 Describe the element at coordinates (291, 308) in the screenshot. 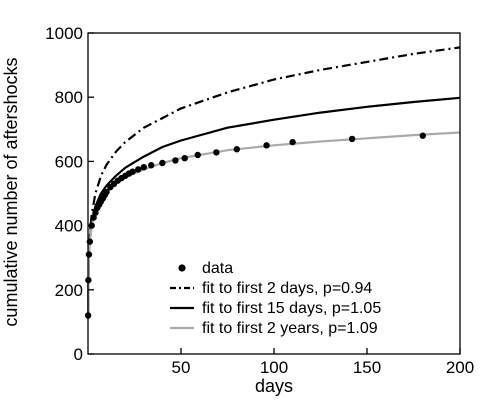

I see `legend-label-2: fit to first 15 days, p=1.05` at that location.